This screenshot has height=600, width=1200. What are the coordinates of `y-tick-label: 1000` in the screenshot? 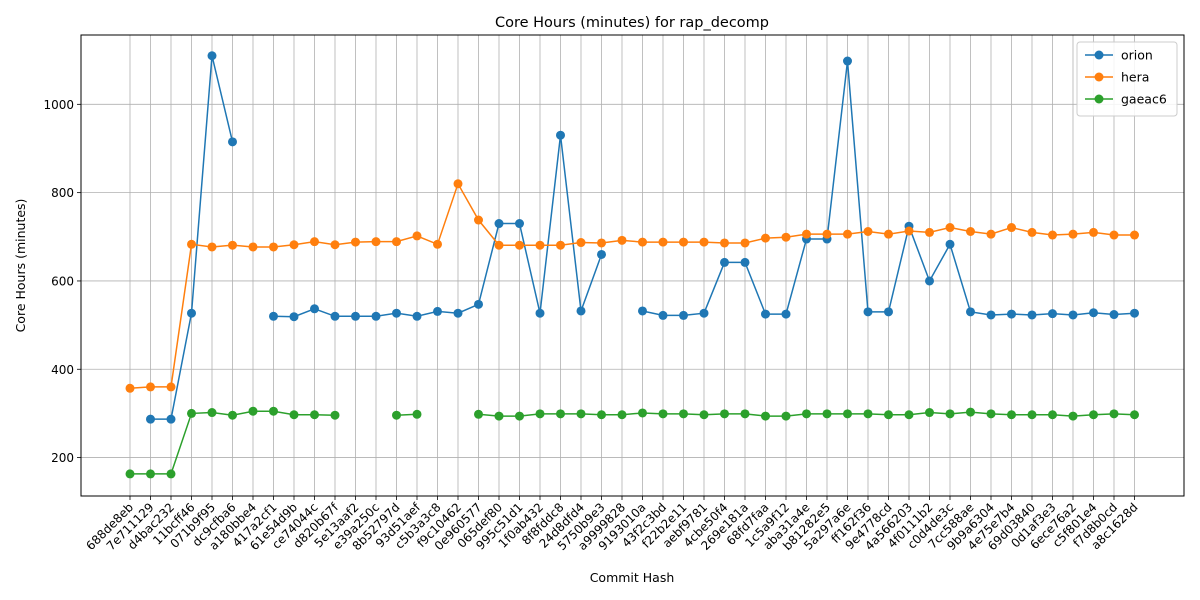 It's located at (58, 105).